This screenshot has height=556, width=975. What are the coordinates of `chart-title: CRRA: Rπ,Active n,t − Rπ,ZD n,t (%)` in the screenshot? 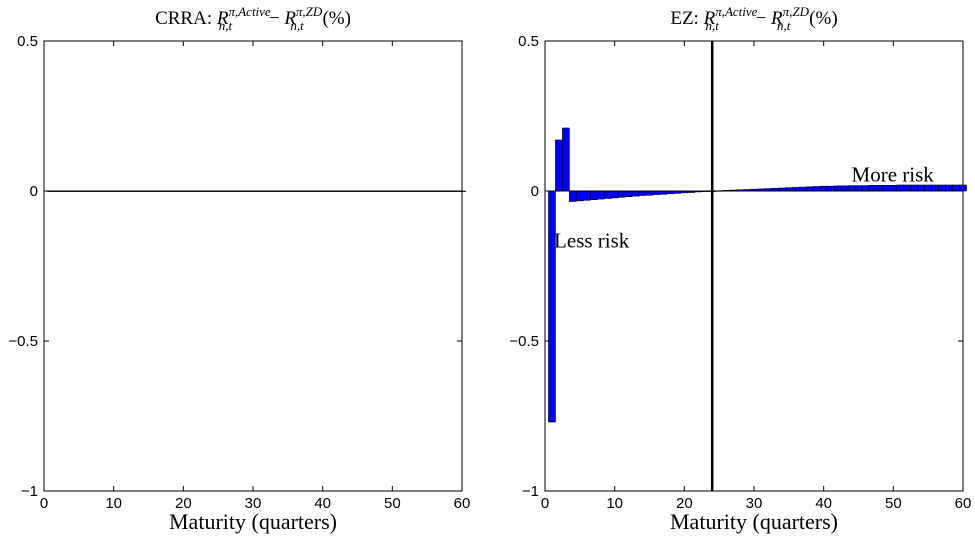 It's located at (253, 18).